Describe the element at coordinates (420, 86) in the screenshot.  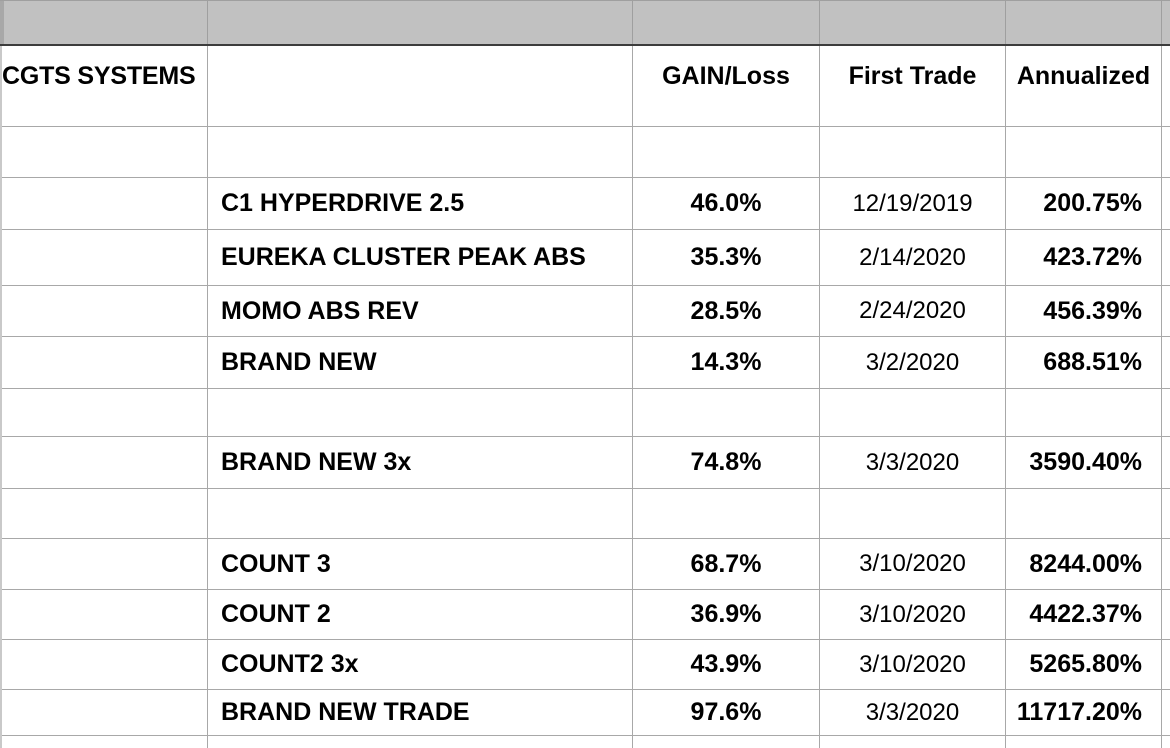
I see `header-cell-name` at that location.